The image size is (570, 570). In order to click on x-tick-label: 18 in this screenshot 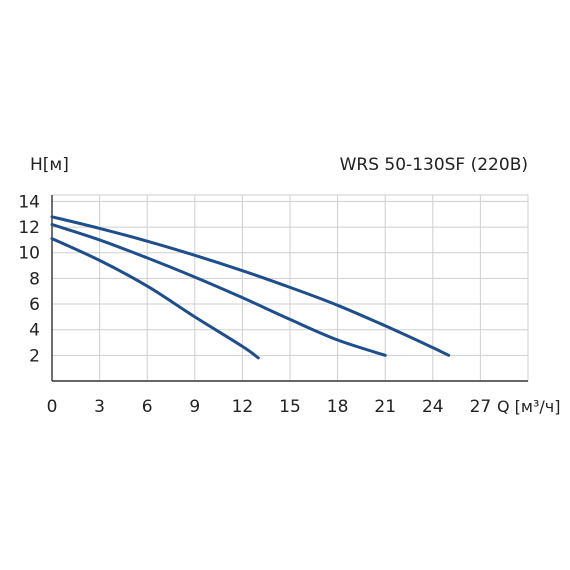, I will do `click(338, 407)`.